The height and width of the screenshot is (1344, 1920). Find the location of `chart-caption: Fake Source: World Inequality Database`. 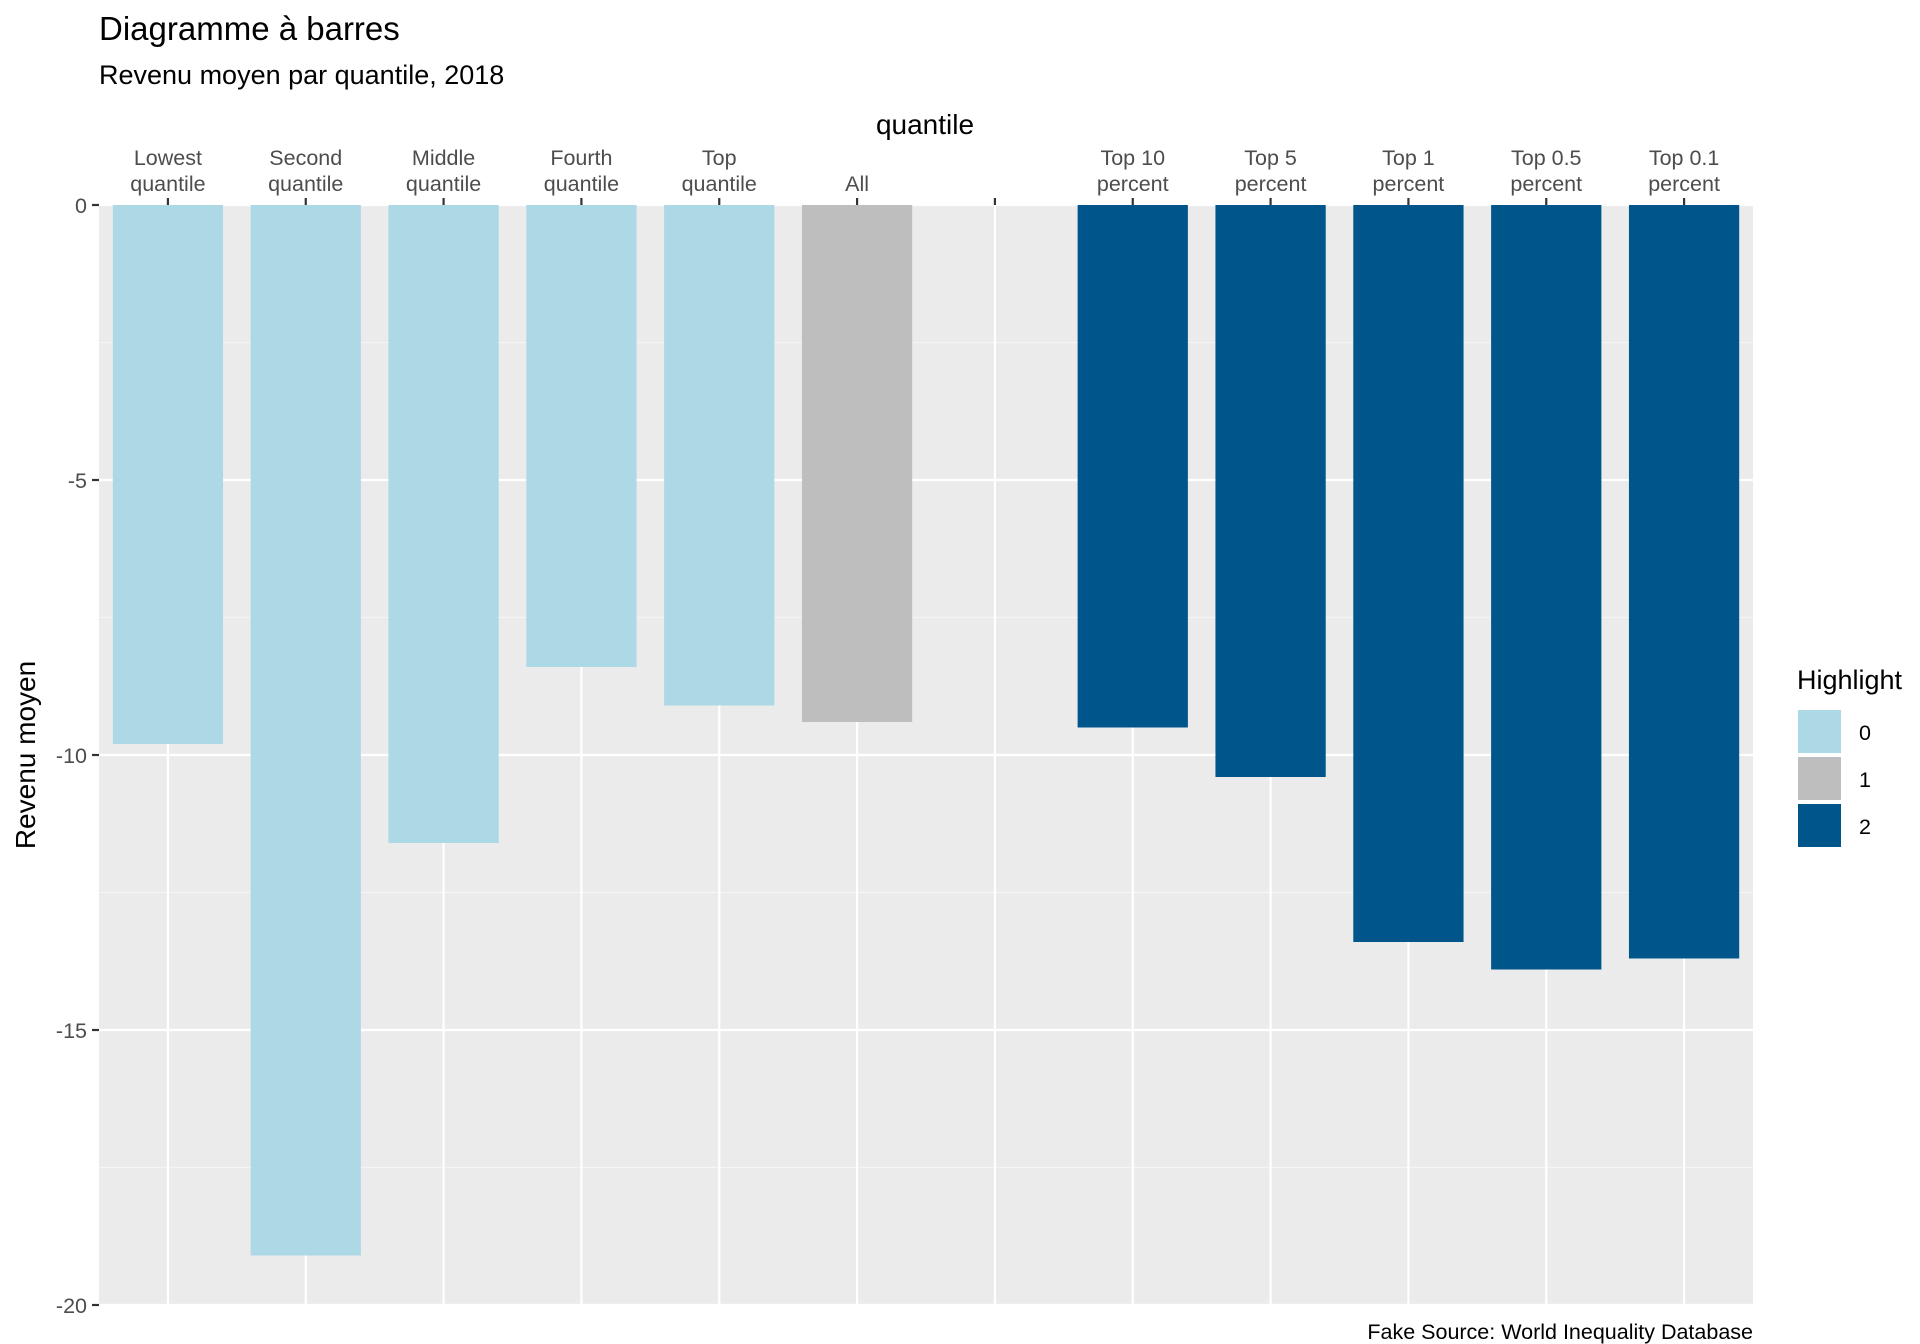

chart-caption: Fake Source: World Inequality Database is located at coordinates (1560, 1332).